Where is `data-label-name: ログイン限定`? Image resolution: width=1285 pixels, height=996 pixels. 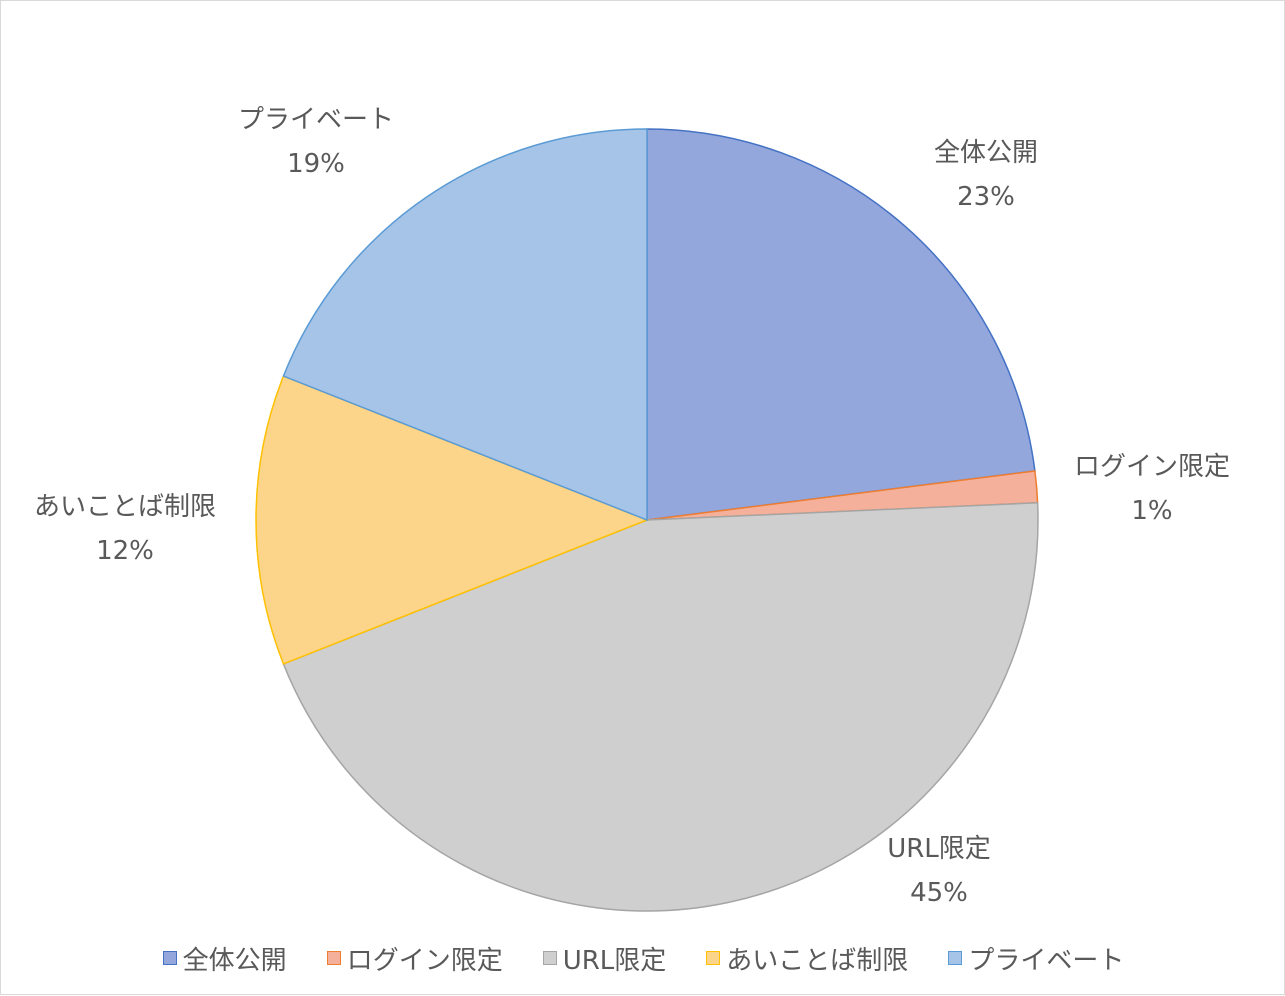 data-label-name: ログイン限定 is located at coordinates (1152, 467).